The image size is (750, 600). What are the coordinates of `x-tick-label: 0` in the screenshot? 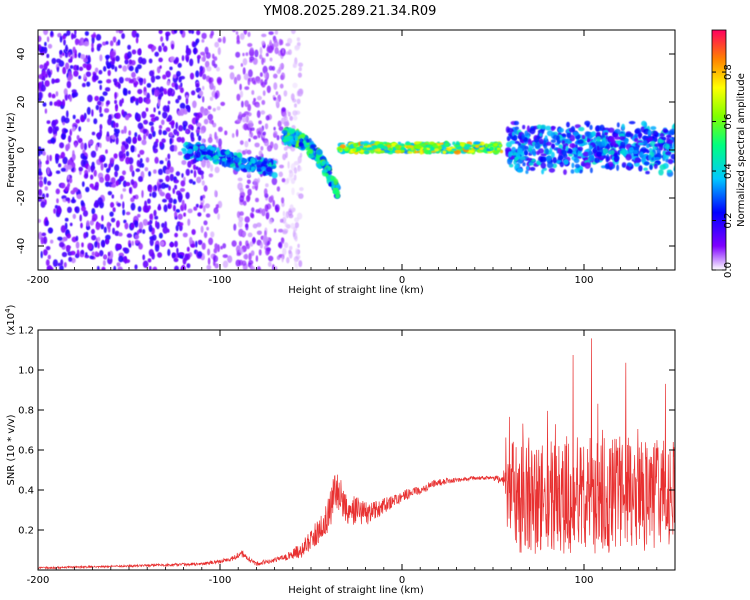 It's located at (402, 580).